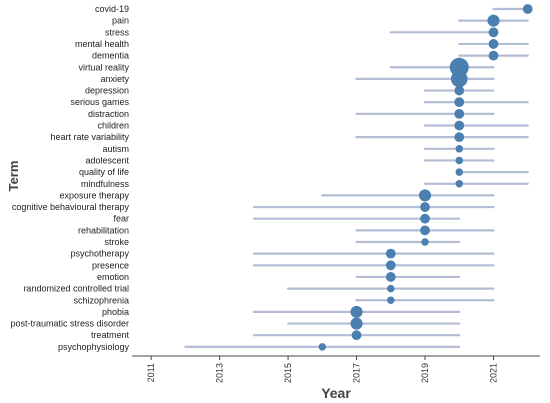 This screenshot has width=550, height=403. I want to click on term-label: autism, so click(115, 149).